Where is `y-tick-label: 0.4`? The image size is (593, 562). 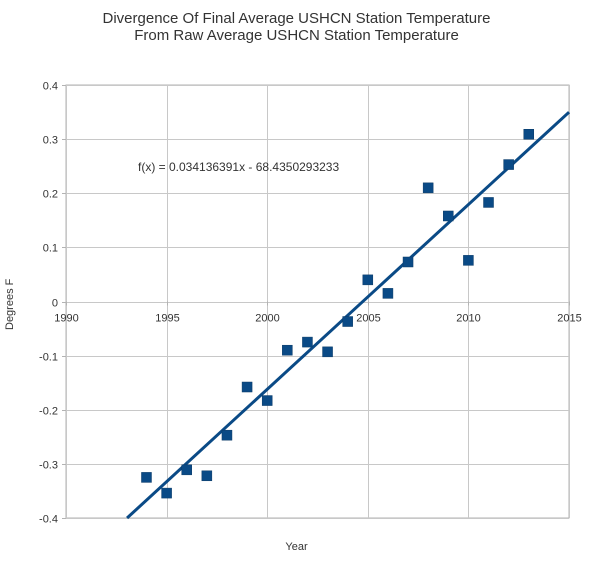
y-tick-label: 0.4 is located at coordinates (50, 87).